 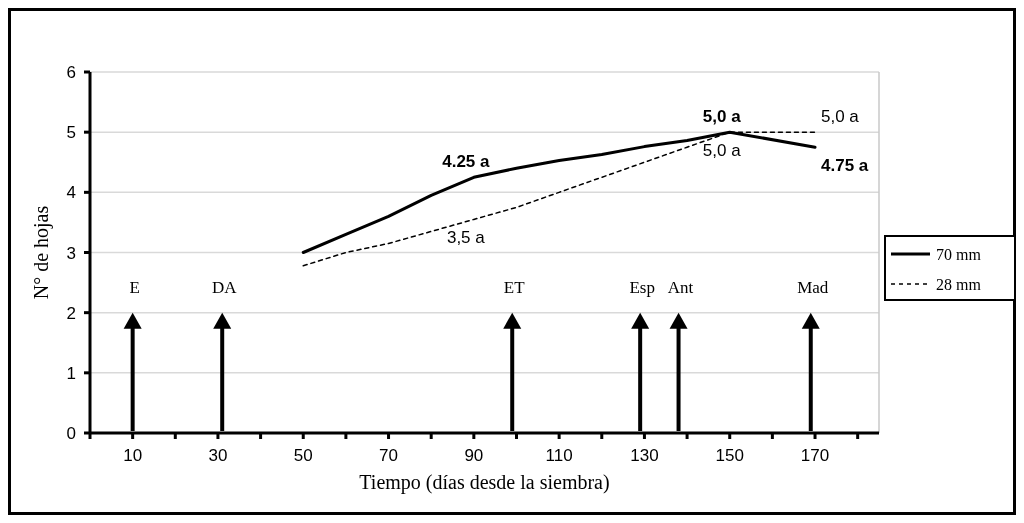 I want to click on y-tick-label: 4, so click(x=71, y=193).